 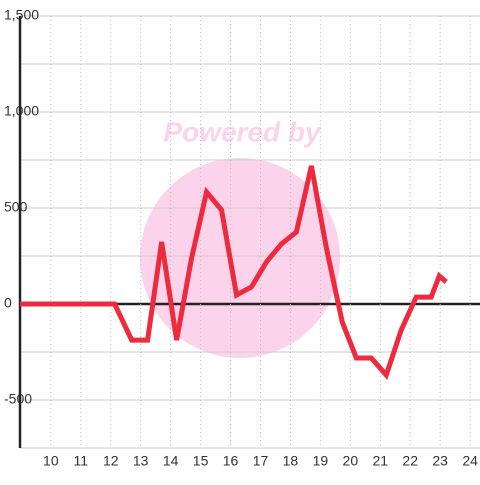 What do you see at coordinates (242, 131) in the screenshot?
I see `watermark: Powered by` at bounding box center [242, 131].